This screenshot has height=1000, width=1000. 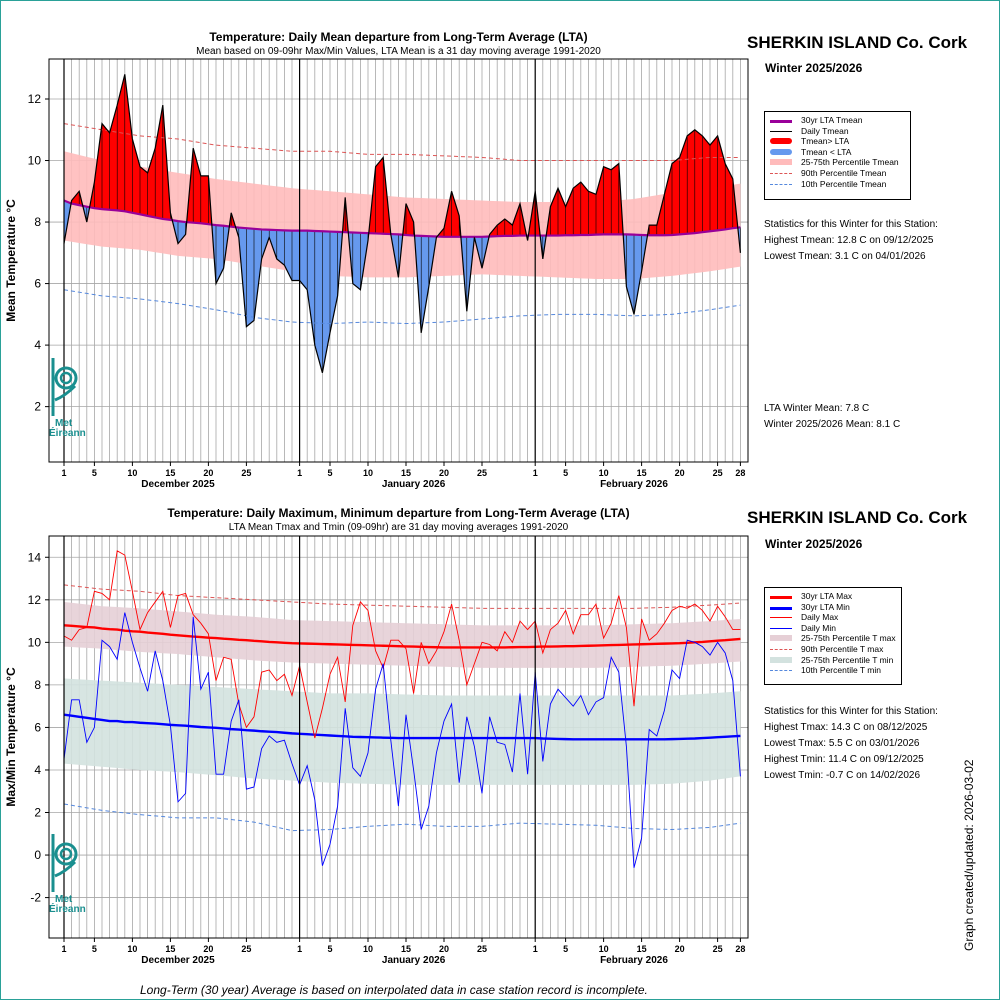 What do you see at coordinates (402, 142) in the screenshot?
I see `p90-tmean-line` at bounding box center [402, 142].